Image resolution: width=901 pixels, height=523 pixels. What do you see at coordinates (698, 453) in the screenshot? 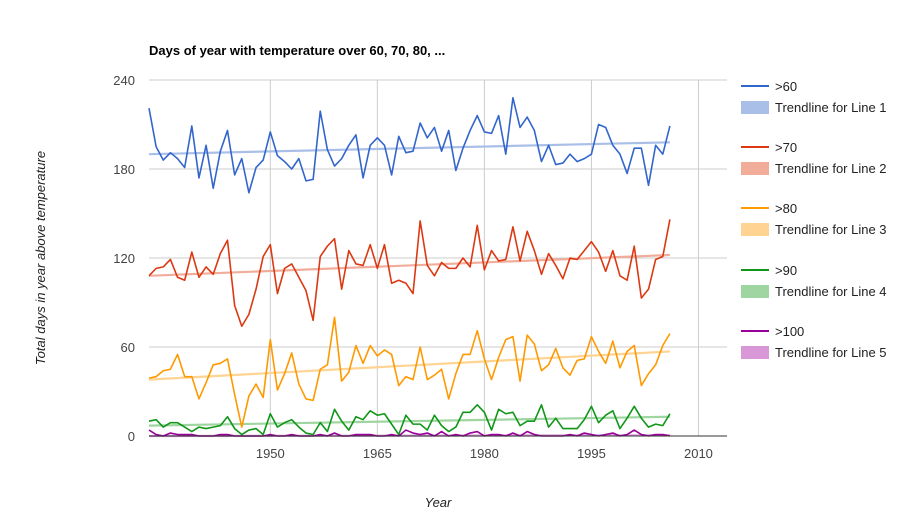
I see `x-tick-label: 2010` at bounding box center [698, 453].